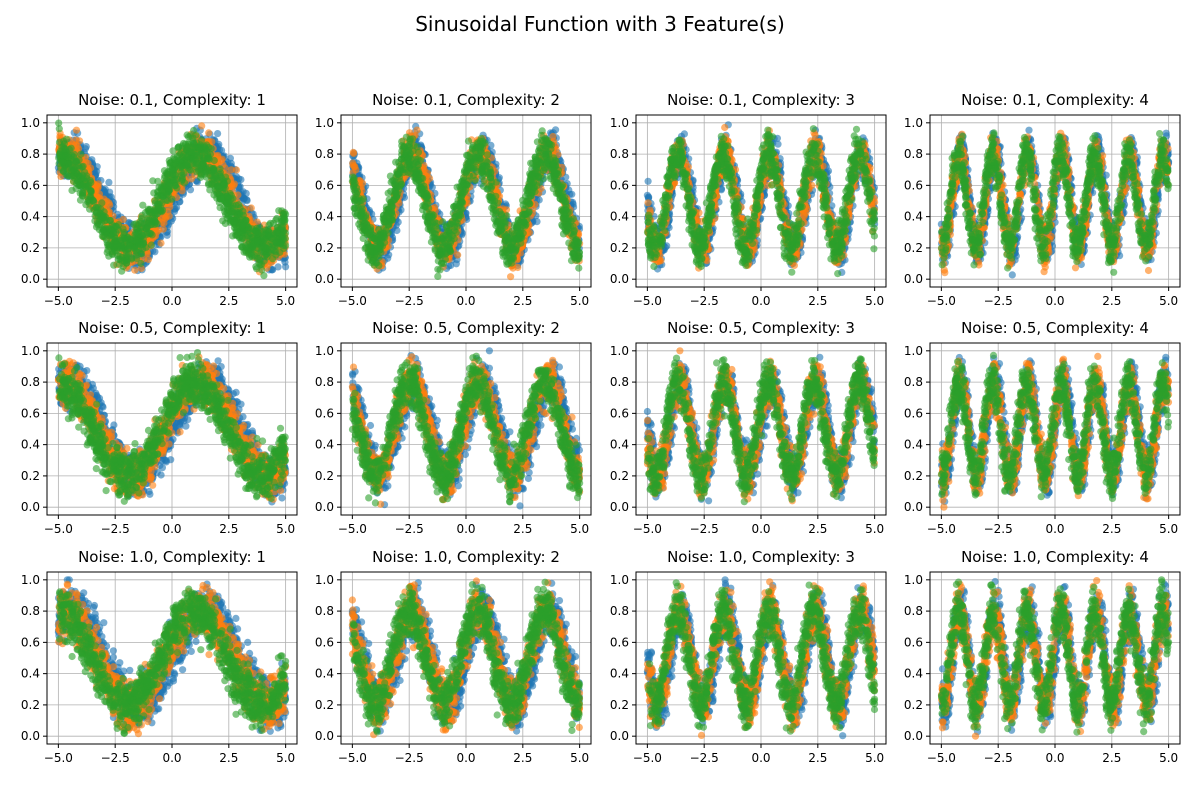 Image resolution: width=1200 pixels, height=800 pixels. I want to click on subplot-title: Noise: 0.1, Complexity: 1, so click(172, 100).